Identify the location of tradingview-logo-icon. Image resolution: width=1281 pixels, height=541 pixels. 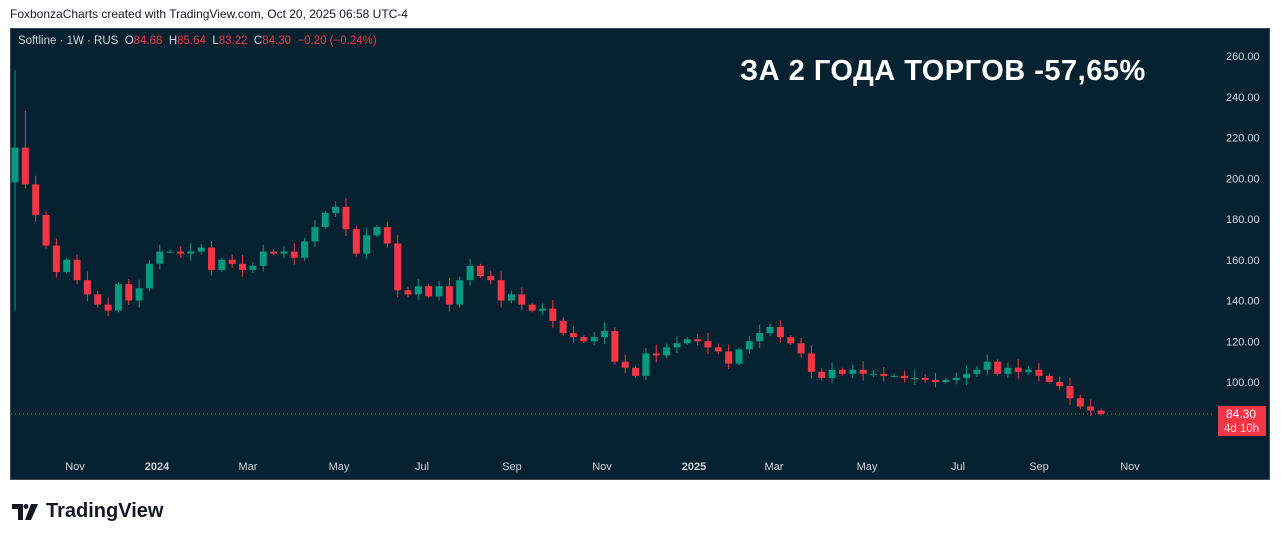
(25, 511).